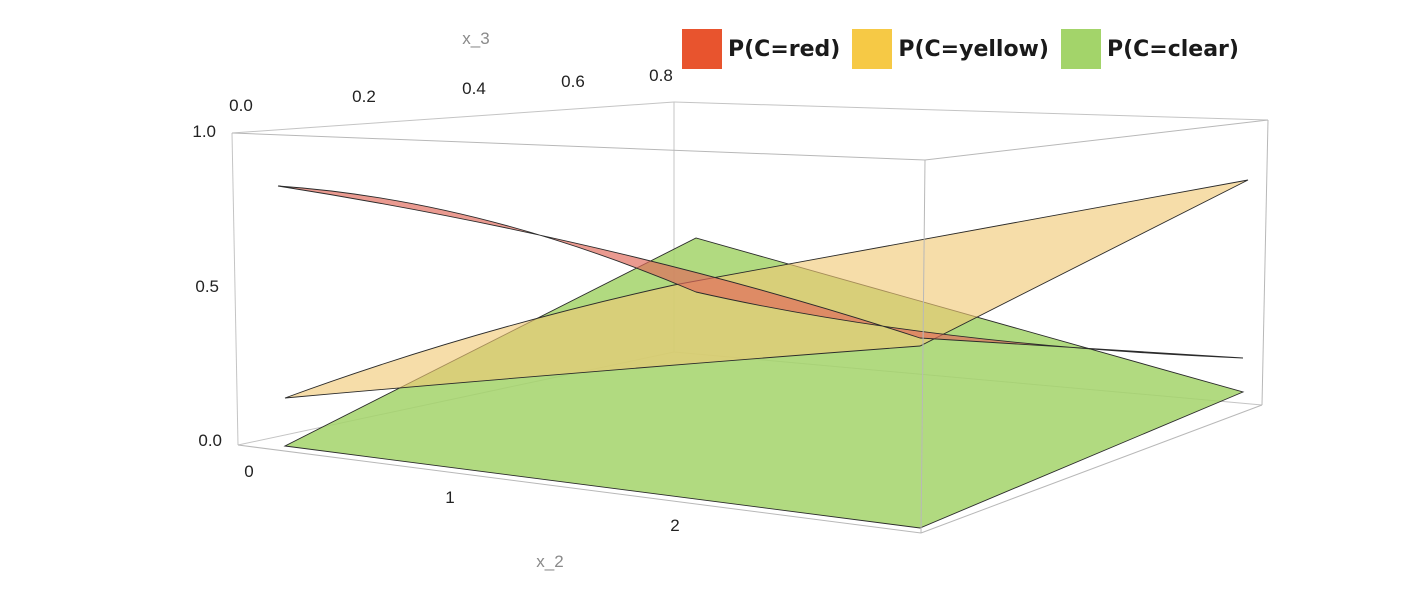  I want to click on x2-axis-label: x_2, so click(549, 561).